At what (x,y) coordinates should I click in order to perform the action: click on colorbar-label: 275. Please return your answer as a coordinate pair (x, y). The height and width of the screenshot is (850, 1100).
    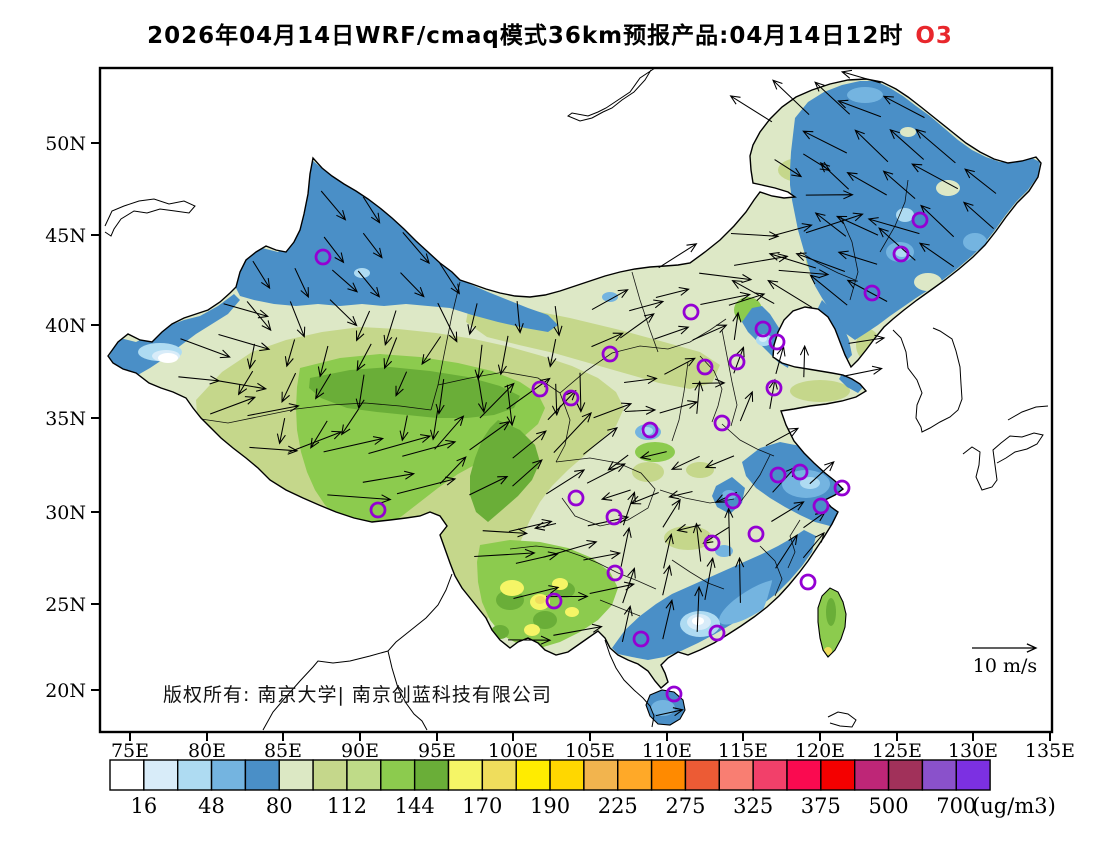
    Looking at the image, I should click on (685, 806).